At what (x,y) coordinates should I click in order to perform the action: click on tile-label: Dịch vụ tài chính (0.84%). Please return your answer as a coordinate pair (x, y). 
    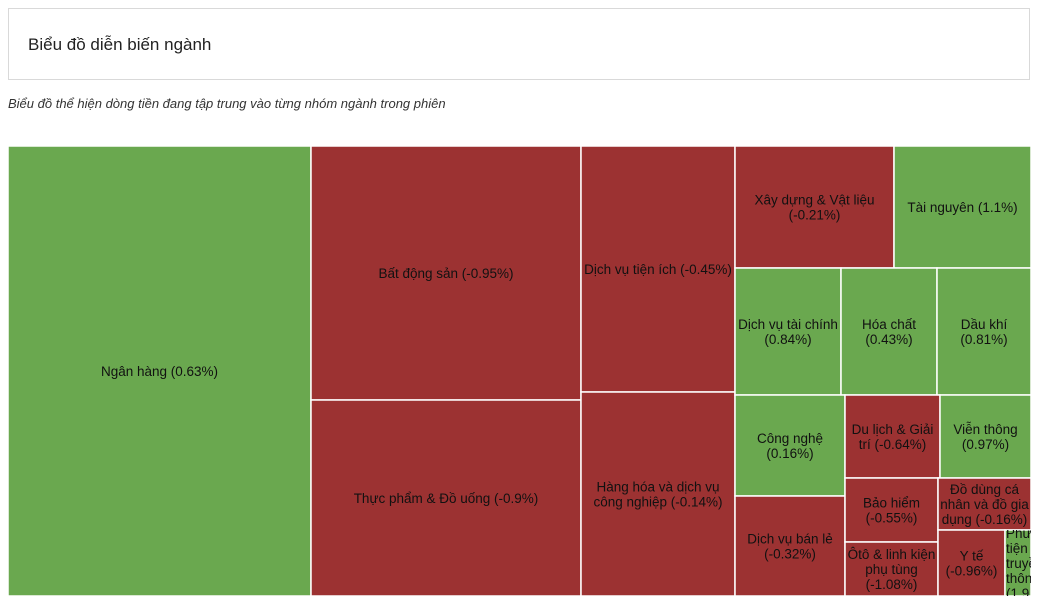
    Looking at the image, I should click on (788, 332).